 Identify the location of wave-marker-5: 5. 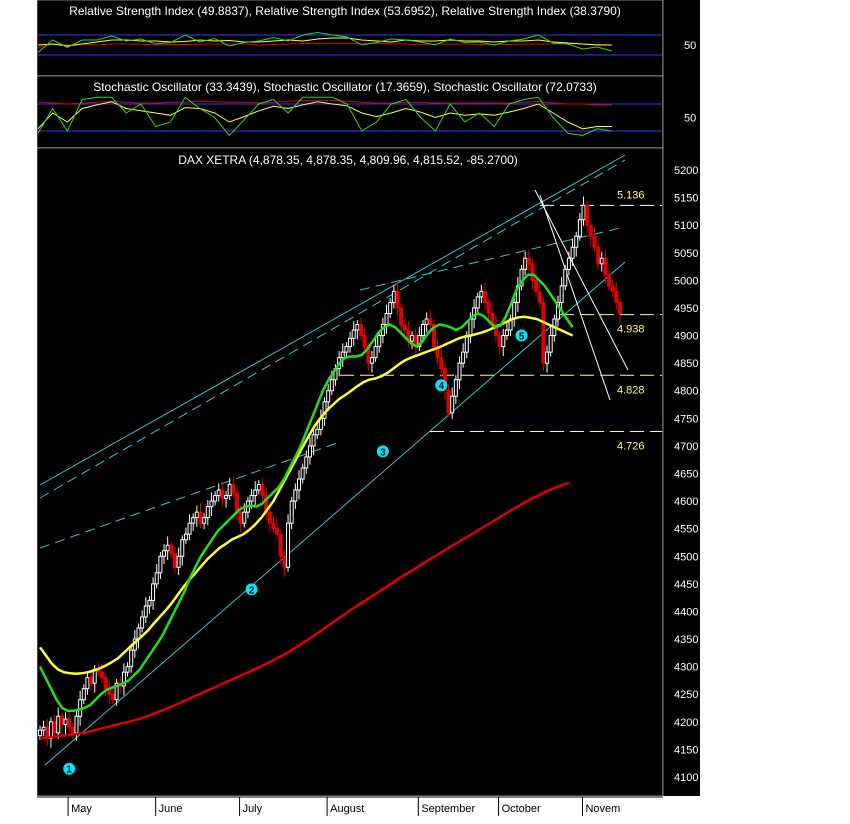
(521, 336).